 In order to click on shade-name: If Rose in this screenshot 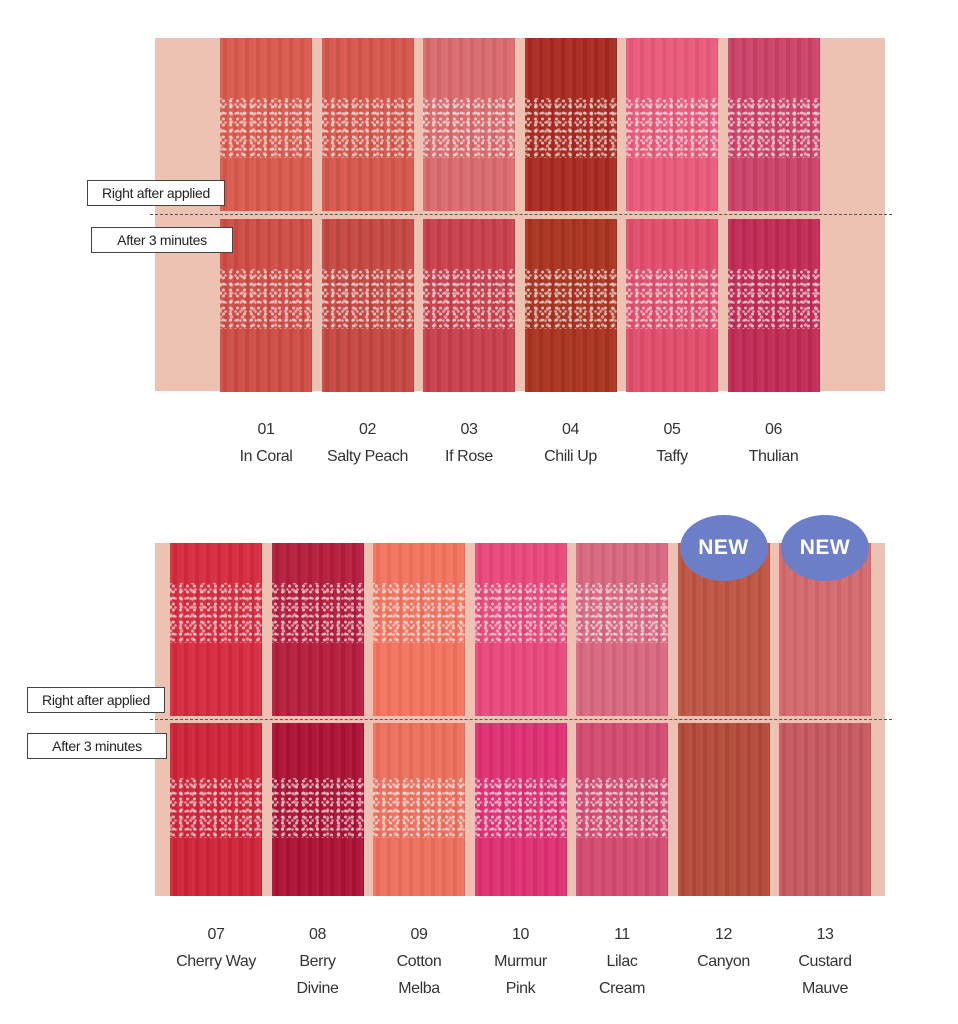, I will do `click(469, 456)`.